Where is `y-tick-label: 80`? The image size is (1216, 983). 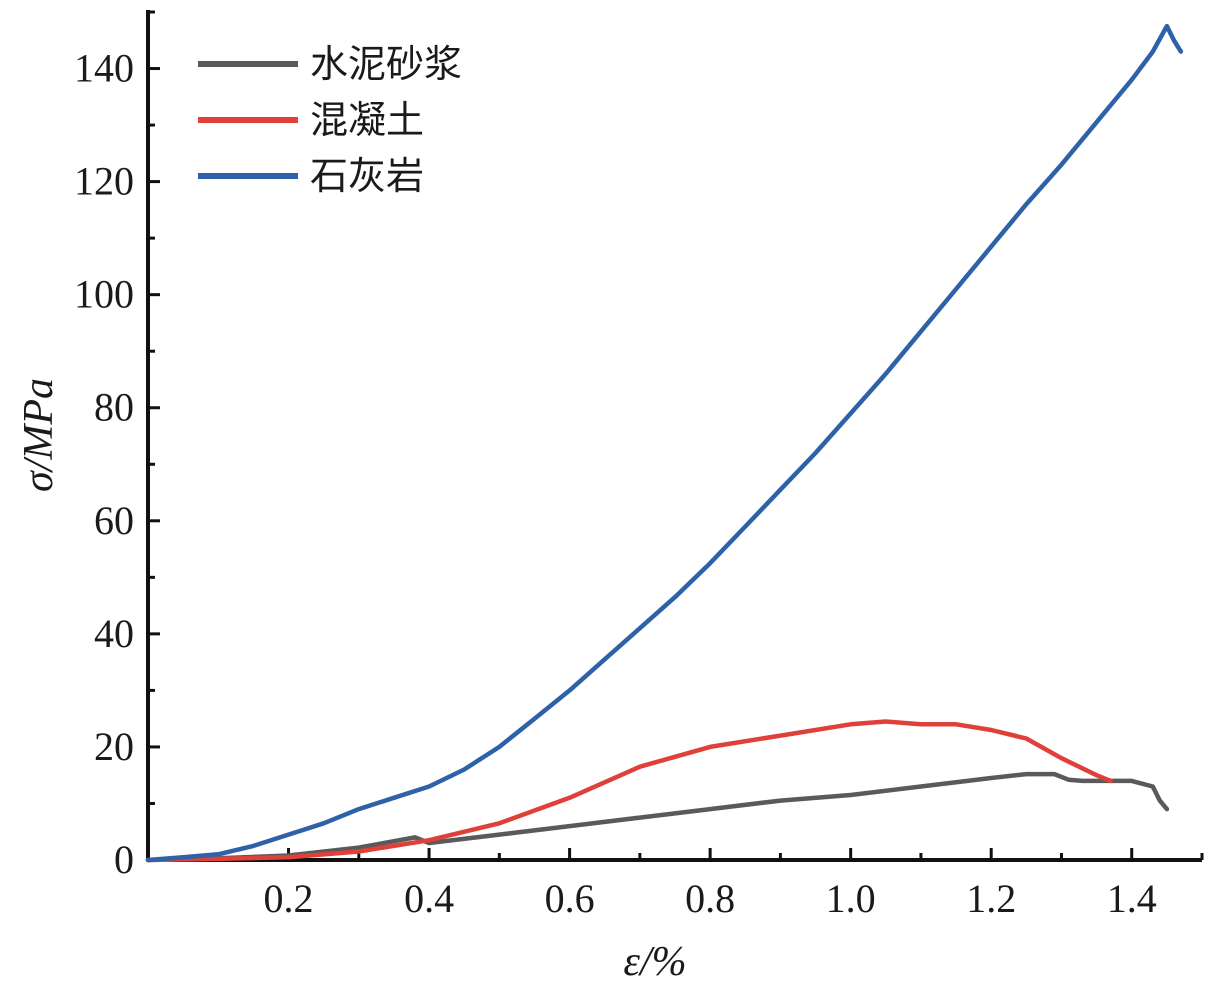 y-tick-label: 80 is located at coordinates (114, 407).